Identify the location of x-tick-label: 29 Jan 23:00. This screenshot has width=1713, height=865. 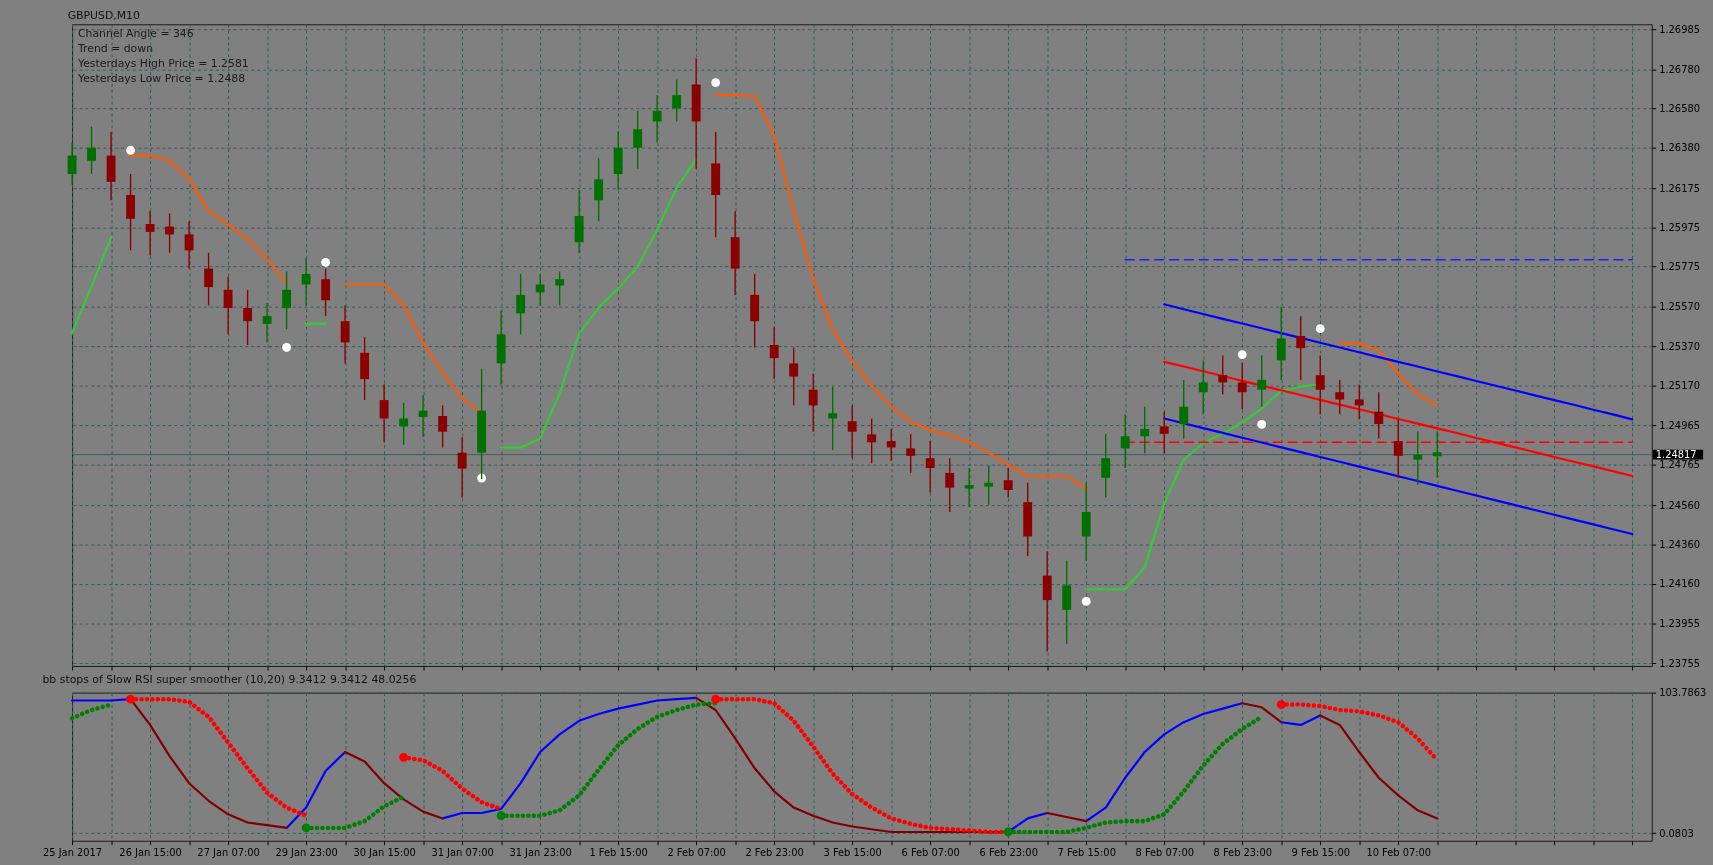
(306, 853).